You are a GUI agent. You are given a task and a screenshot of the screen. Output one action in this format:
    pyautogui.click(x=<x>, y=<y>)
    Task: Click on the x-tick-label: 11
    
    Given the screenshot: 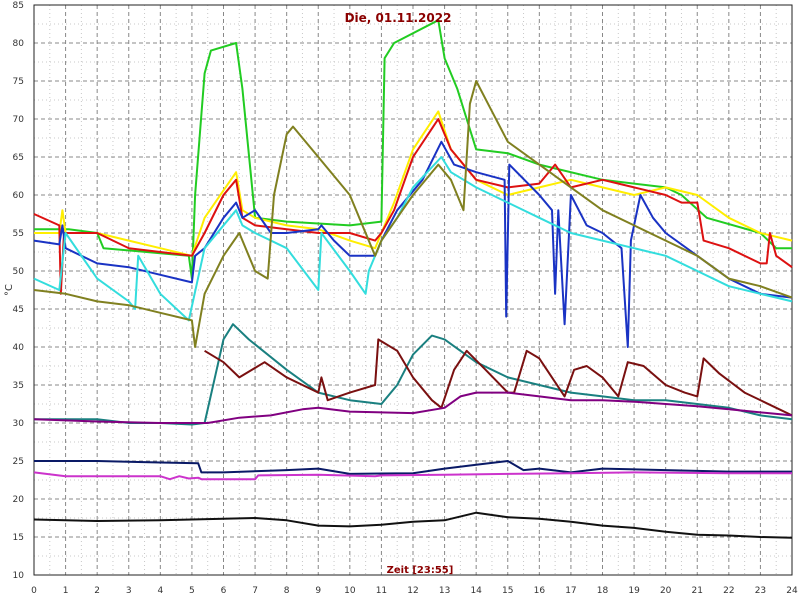 What is the action you would take?
    pyautogui.click(x=381, y=591)
    